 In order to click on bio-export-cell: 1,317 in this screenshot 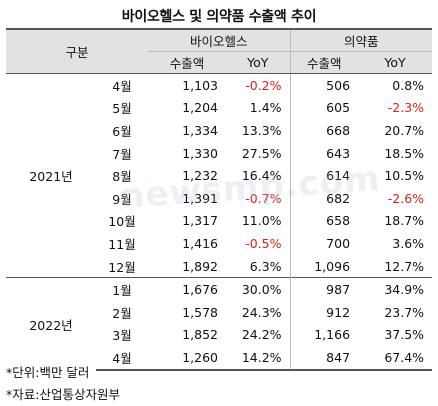, I will do `click(200, 221)`.